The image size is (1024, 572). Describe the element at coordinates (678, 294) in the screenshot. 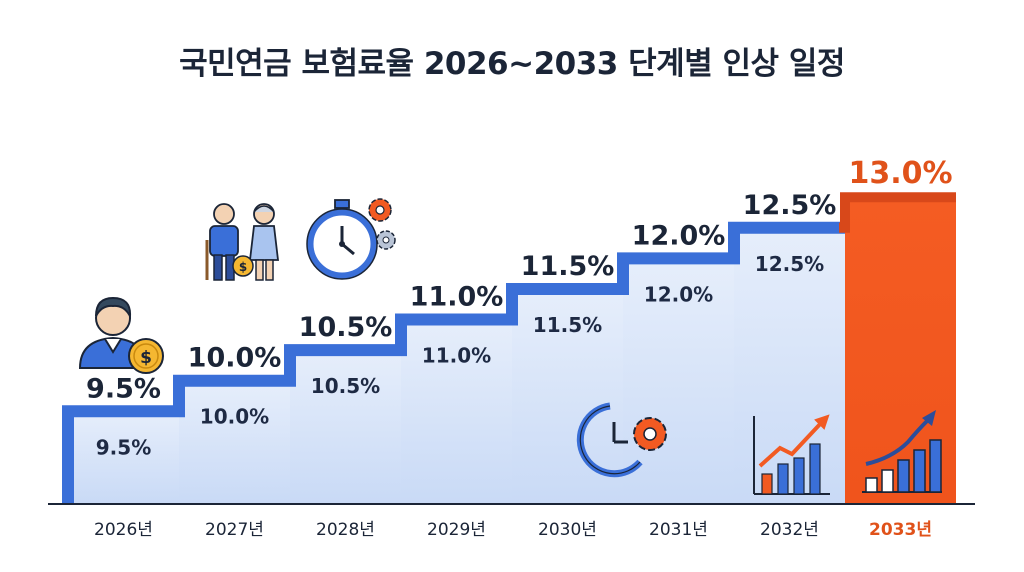

I see `inner-label-2031년: 12.0%` at that location.